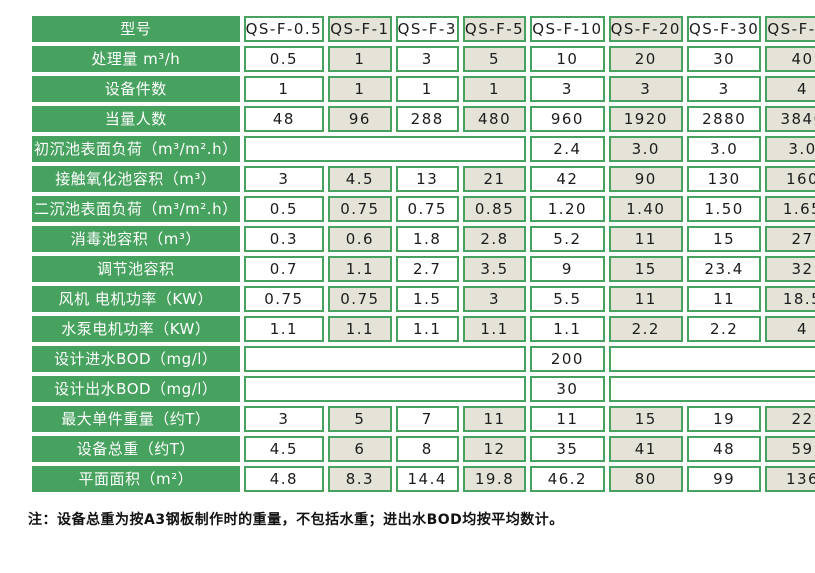  Describe the element at coordinates (494, 269) in the screenshot. I see `value-cell: 3.5` at that location.